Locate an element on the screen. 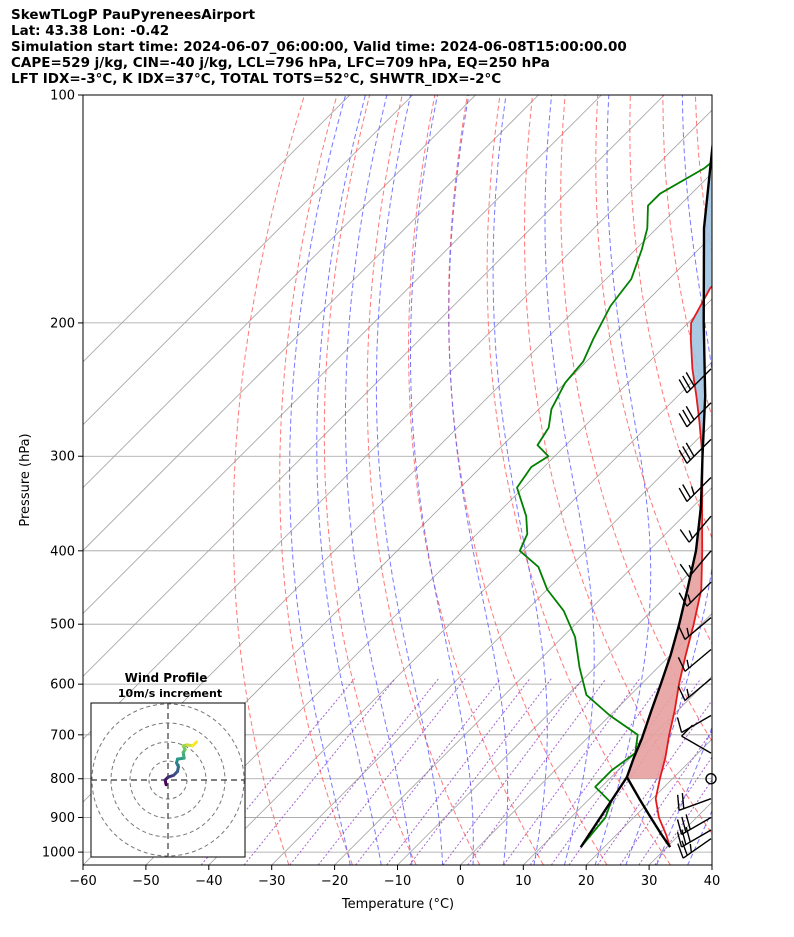 The height and width of the screenshot is (937, 794). y-tick-label: 1000 is located at coordinates (58, 853).